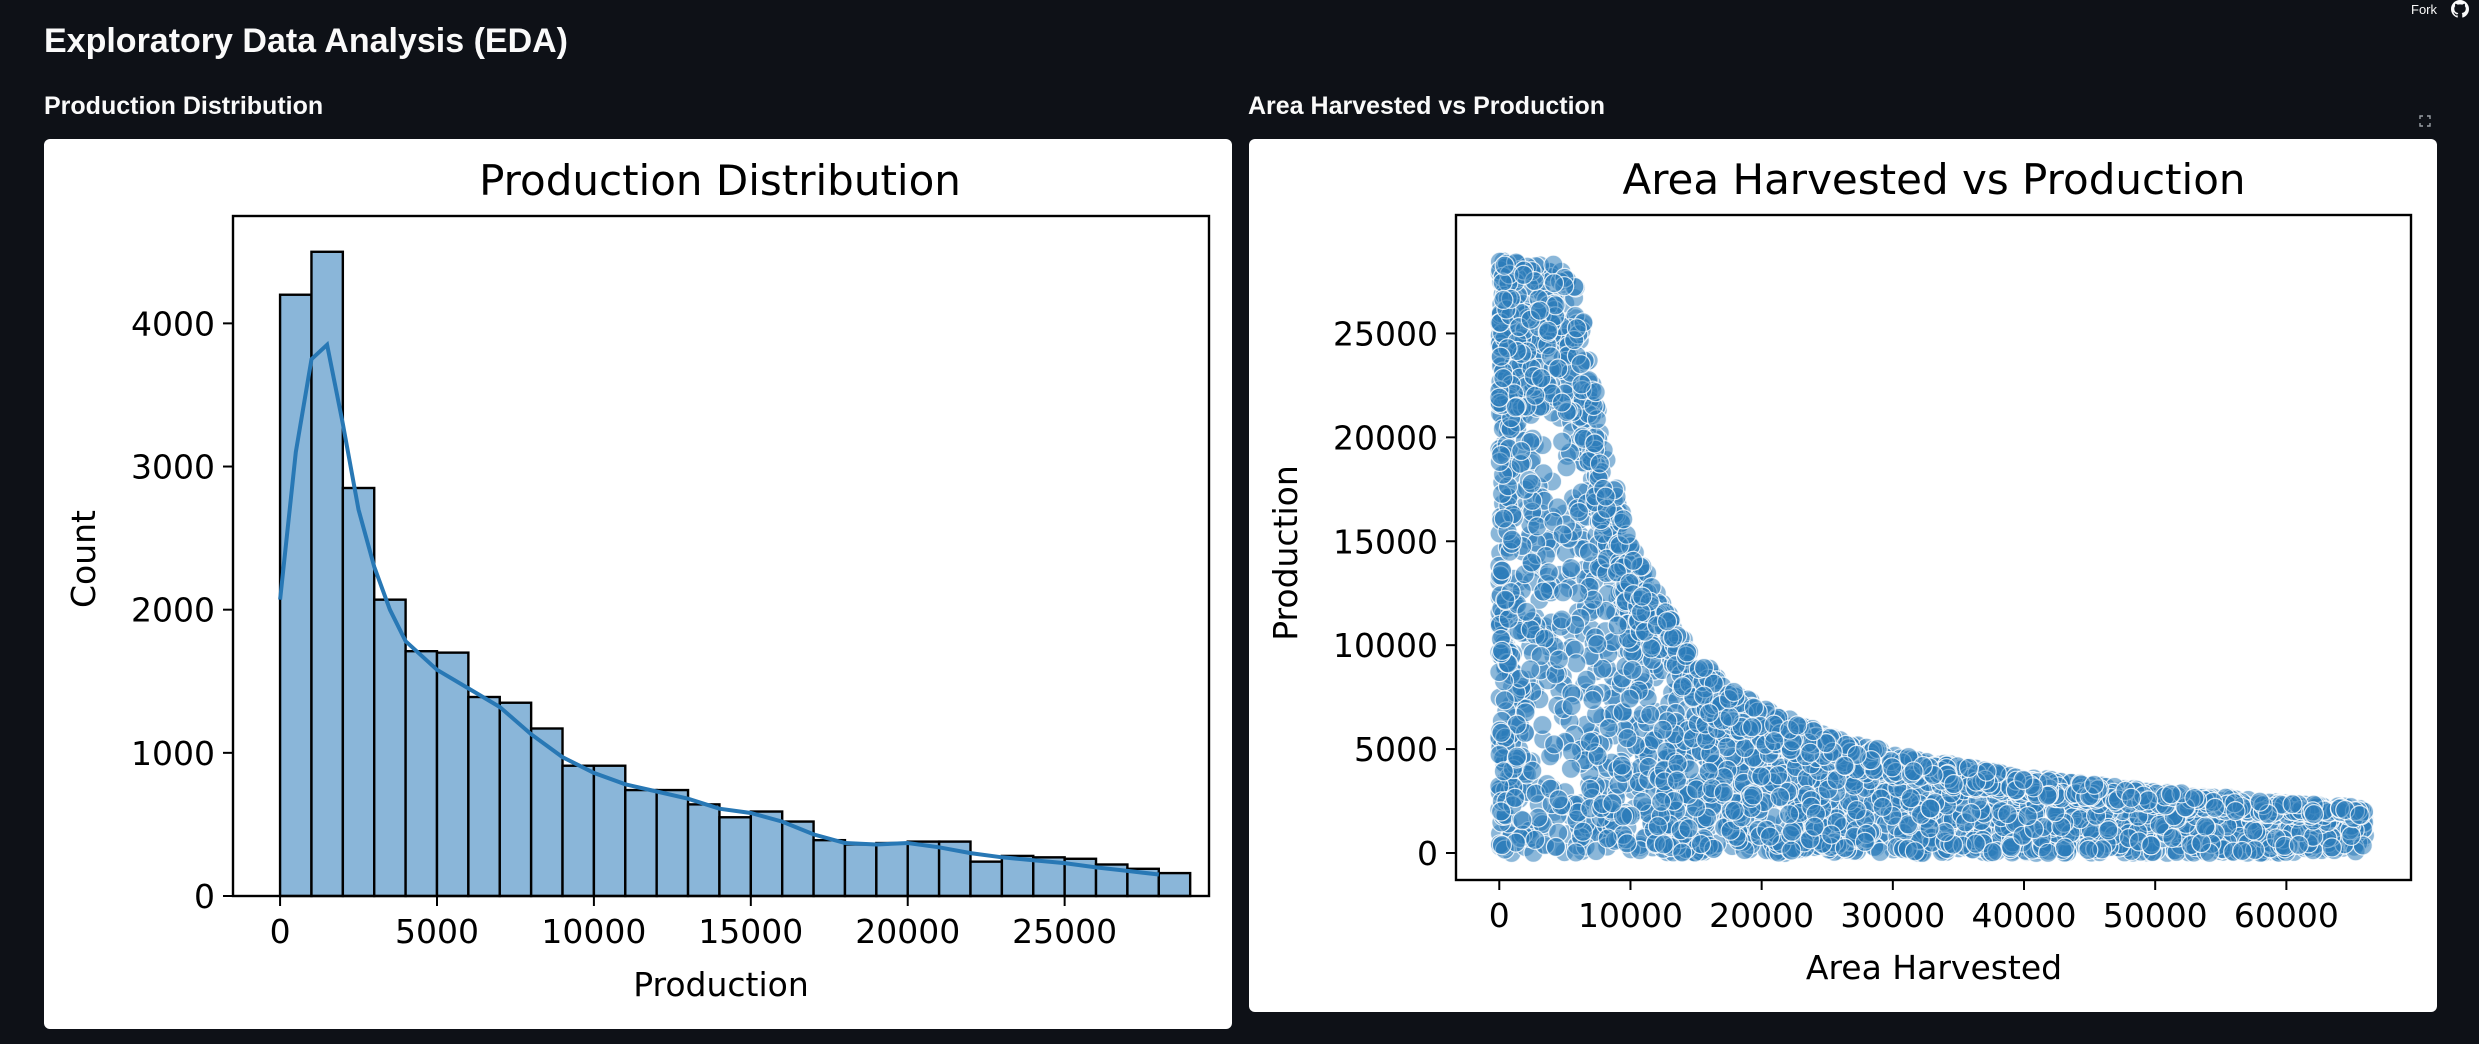 Image resolution: width=2479 pixels, height=1044 pixels. I want to click on y-tick-label: 1000, so click(173, 753).